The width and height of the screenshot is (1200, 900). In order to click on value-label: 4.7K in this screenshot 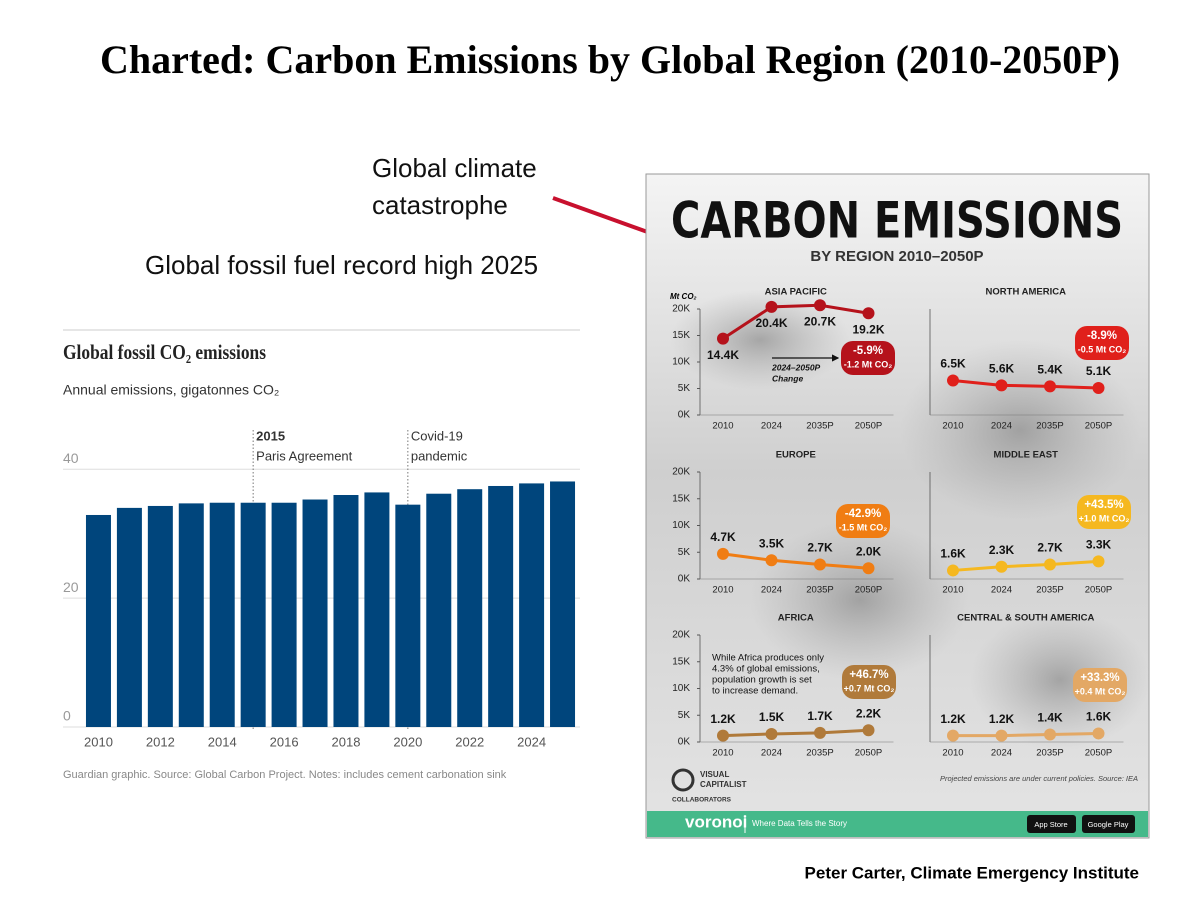, I will do `click(723, 537)`.